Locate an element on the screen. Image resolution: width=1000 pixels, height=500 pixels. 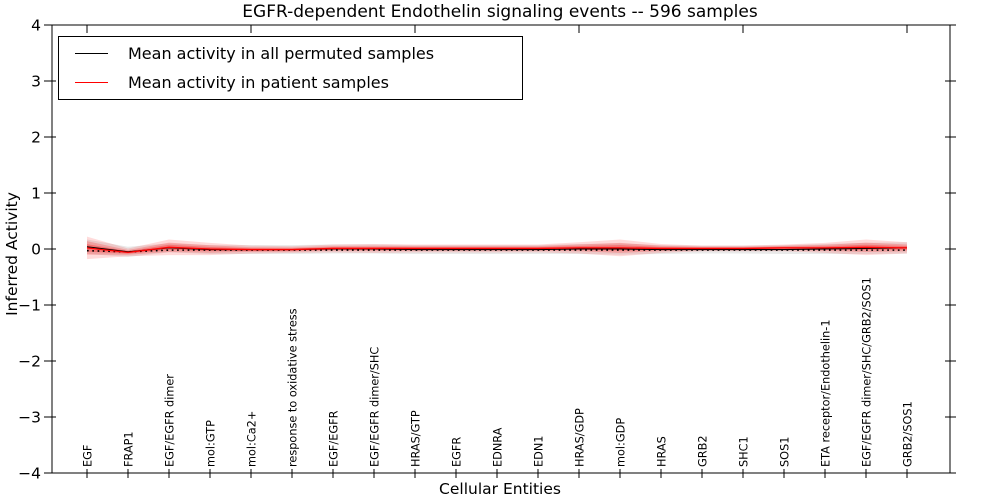
category-label: GRB2/SOS1 is located at coordinates (908, 434).